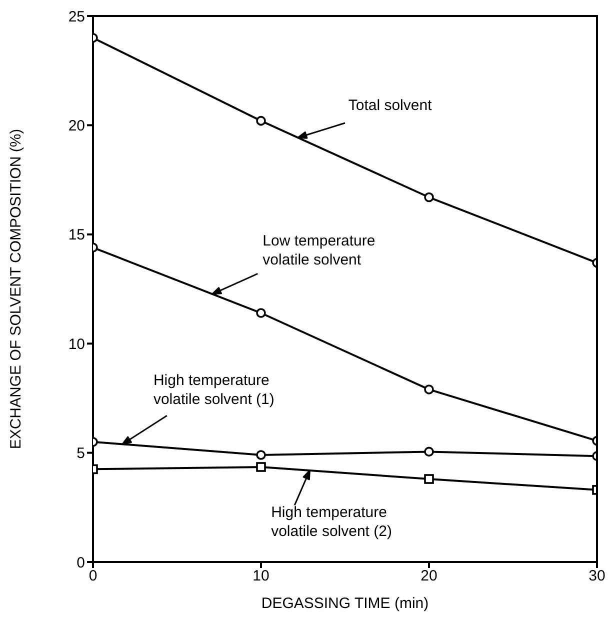  What do you see at coordinates (597, 576) in the screenshot?
I see `x-tick-label: 30` at bounding box center [597, 576].